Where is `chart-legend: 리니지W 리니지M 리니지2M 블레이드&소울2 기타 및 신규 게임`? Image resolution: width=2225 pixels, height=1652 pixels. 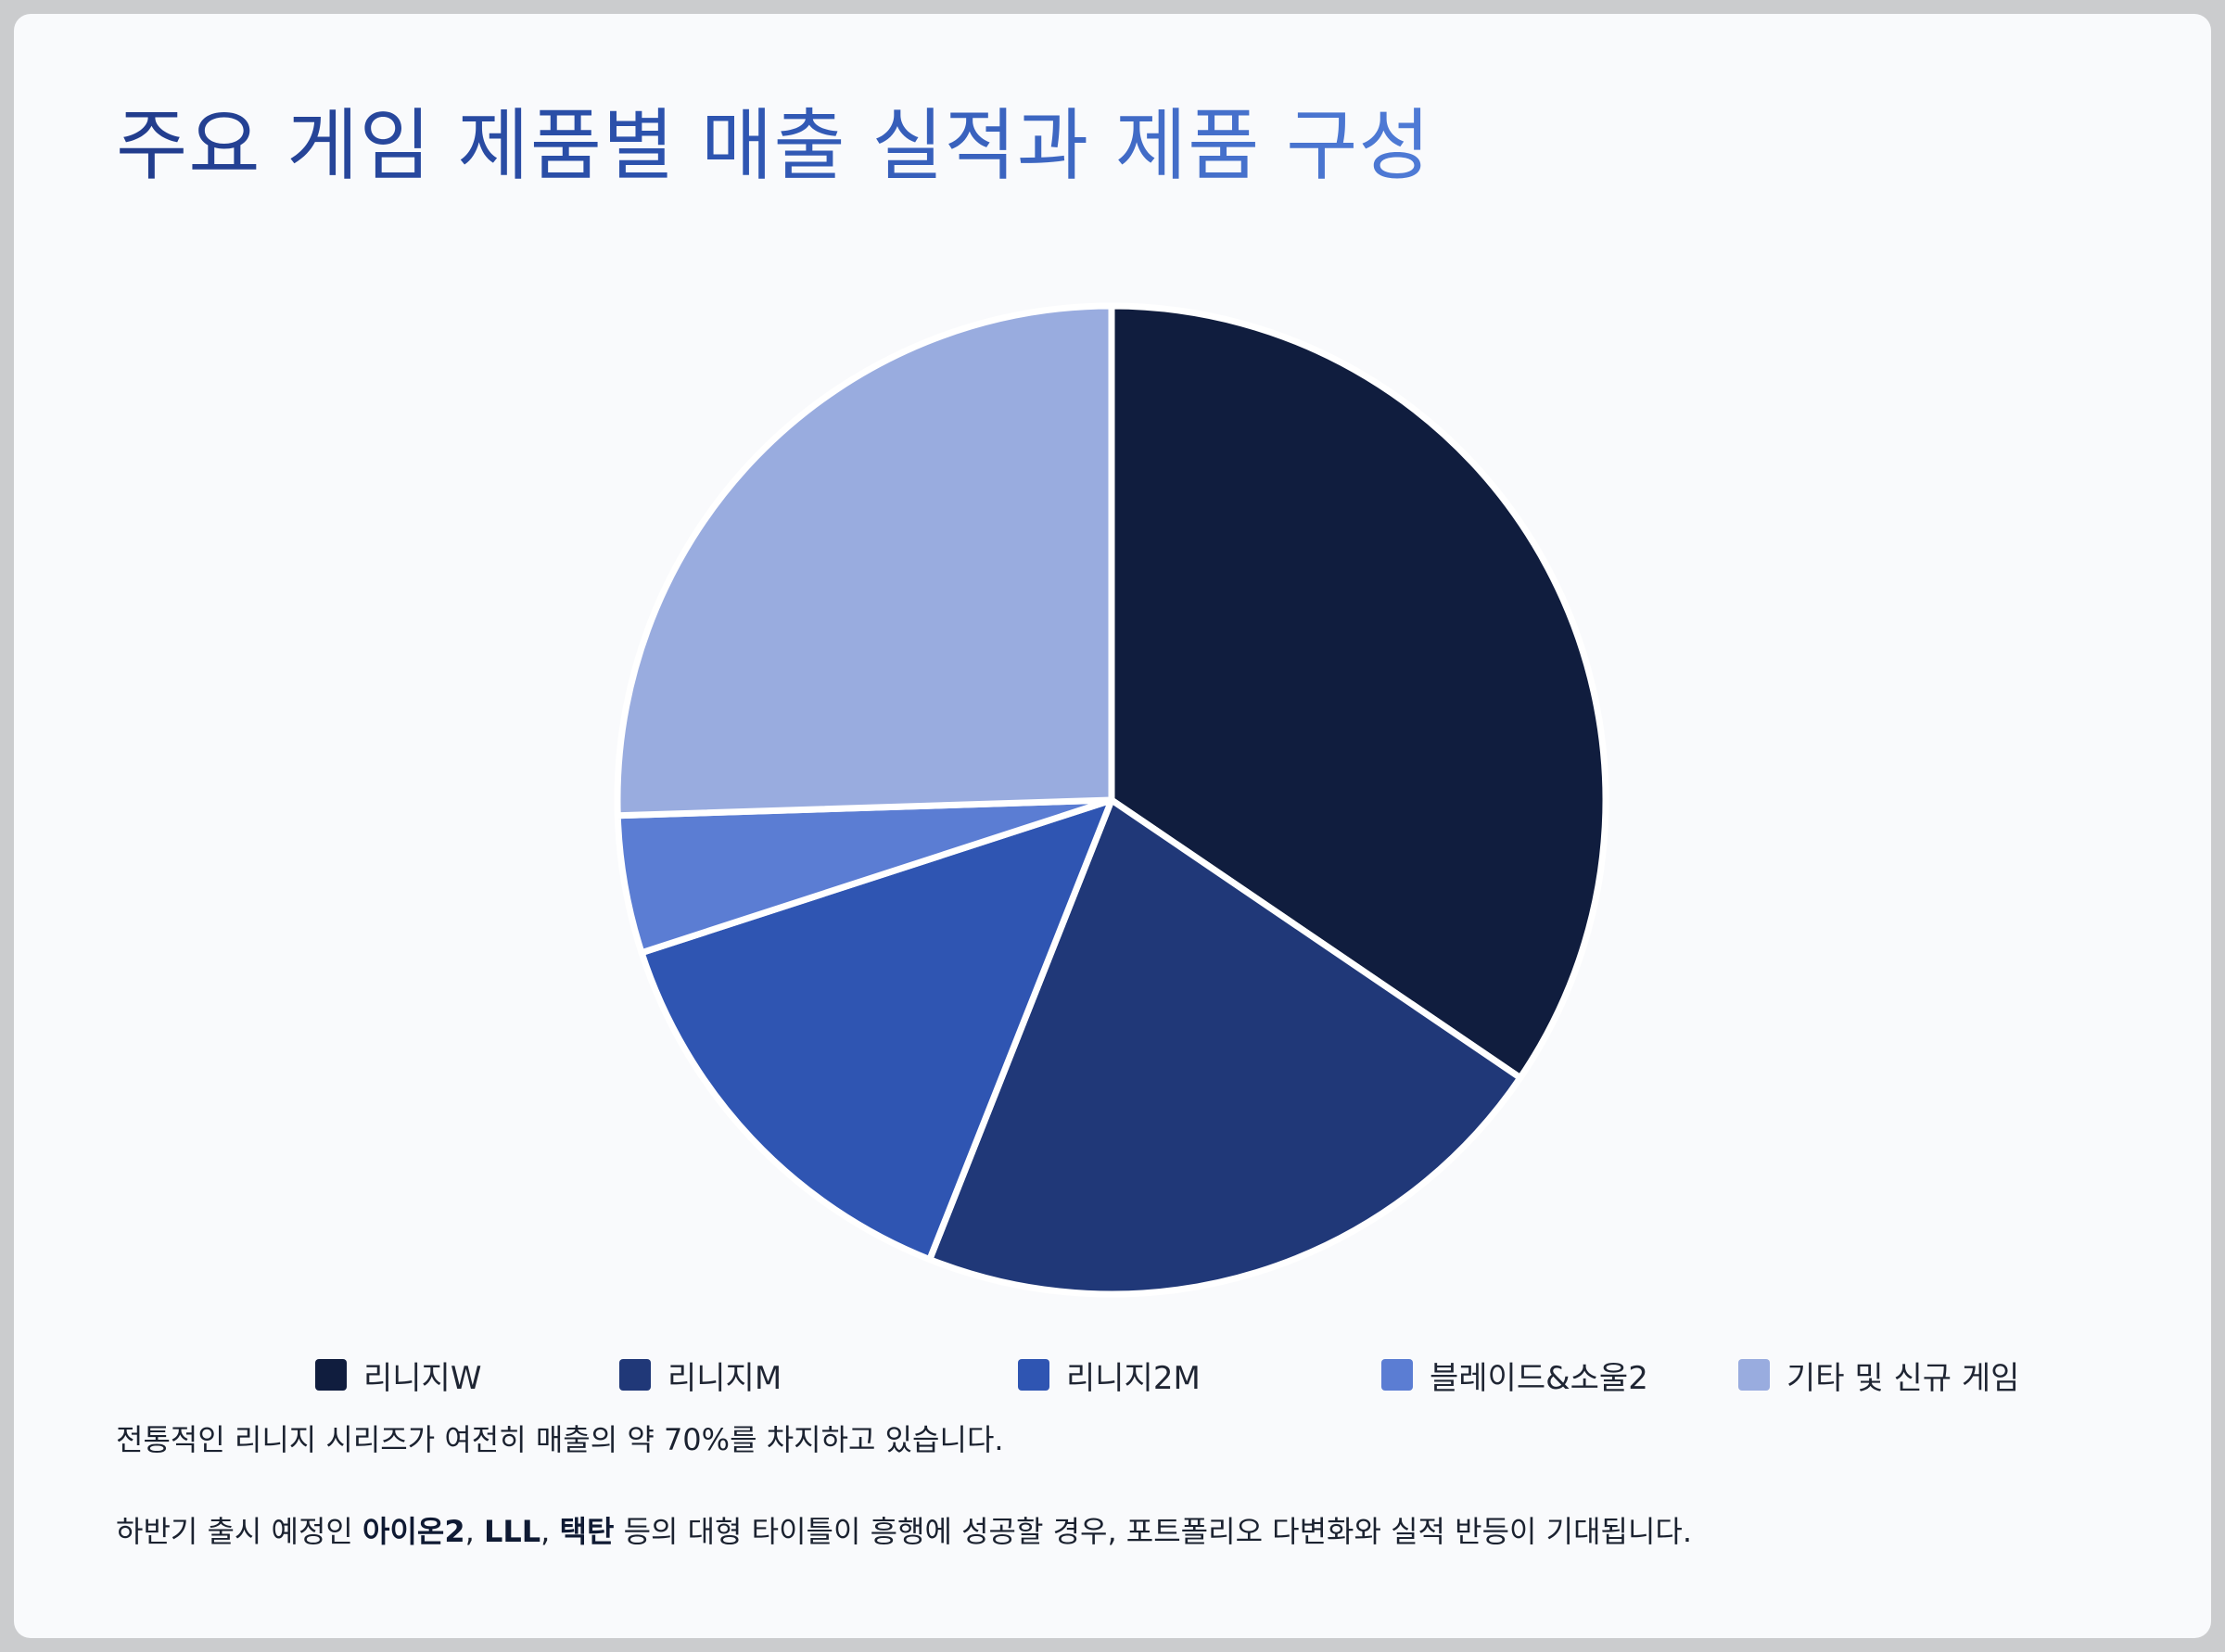 chart-legend: 리니지W 리니지M 리니지2M 블레이드&소울2 기타 및 신규 게임 is located at coordinates (1112, 1376).